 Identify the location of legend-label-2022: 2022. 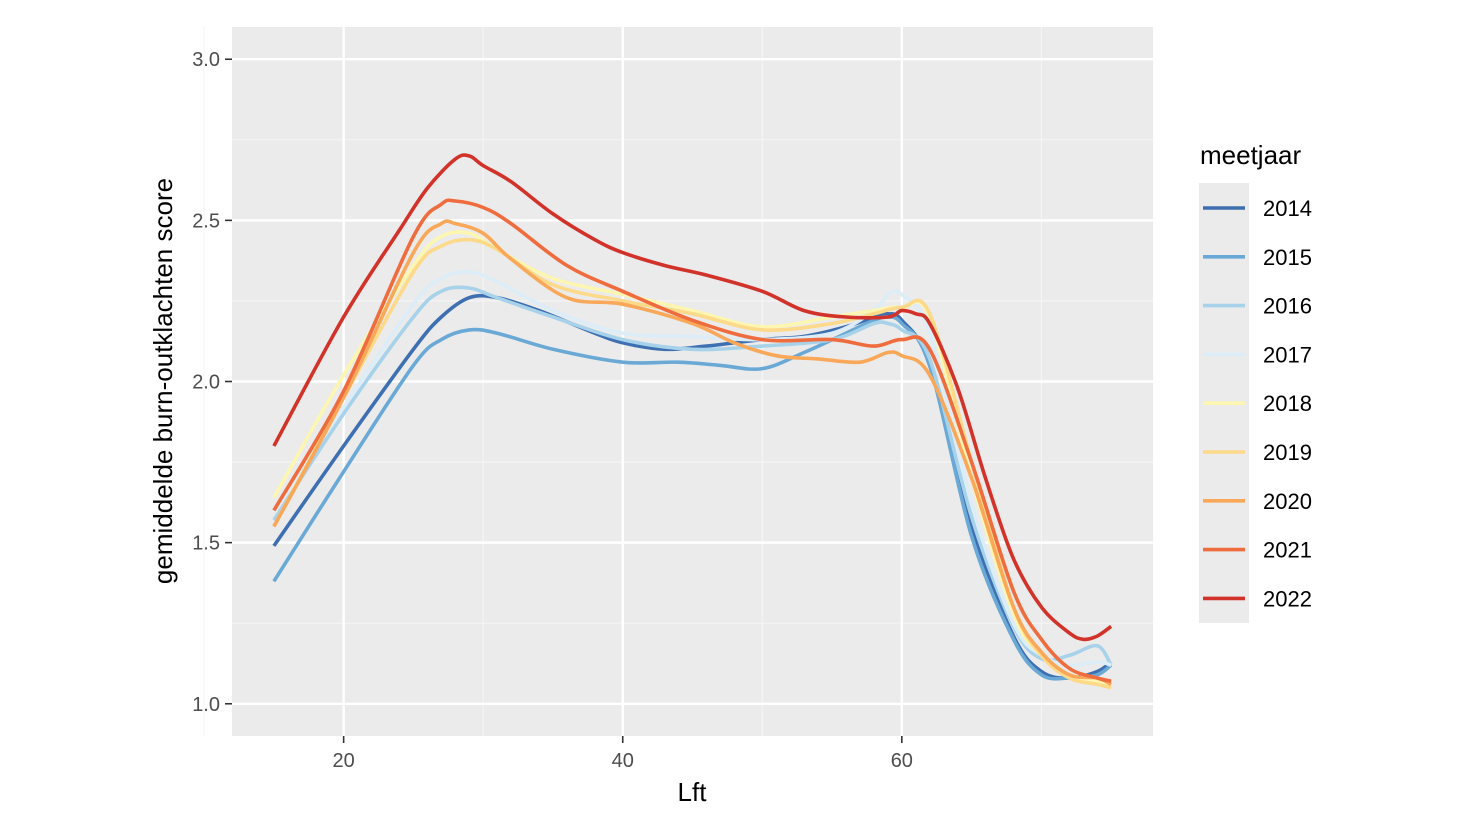
(1287, 598).